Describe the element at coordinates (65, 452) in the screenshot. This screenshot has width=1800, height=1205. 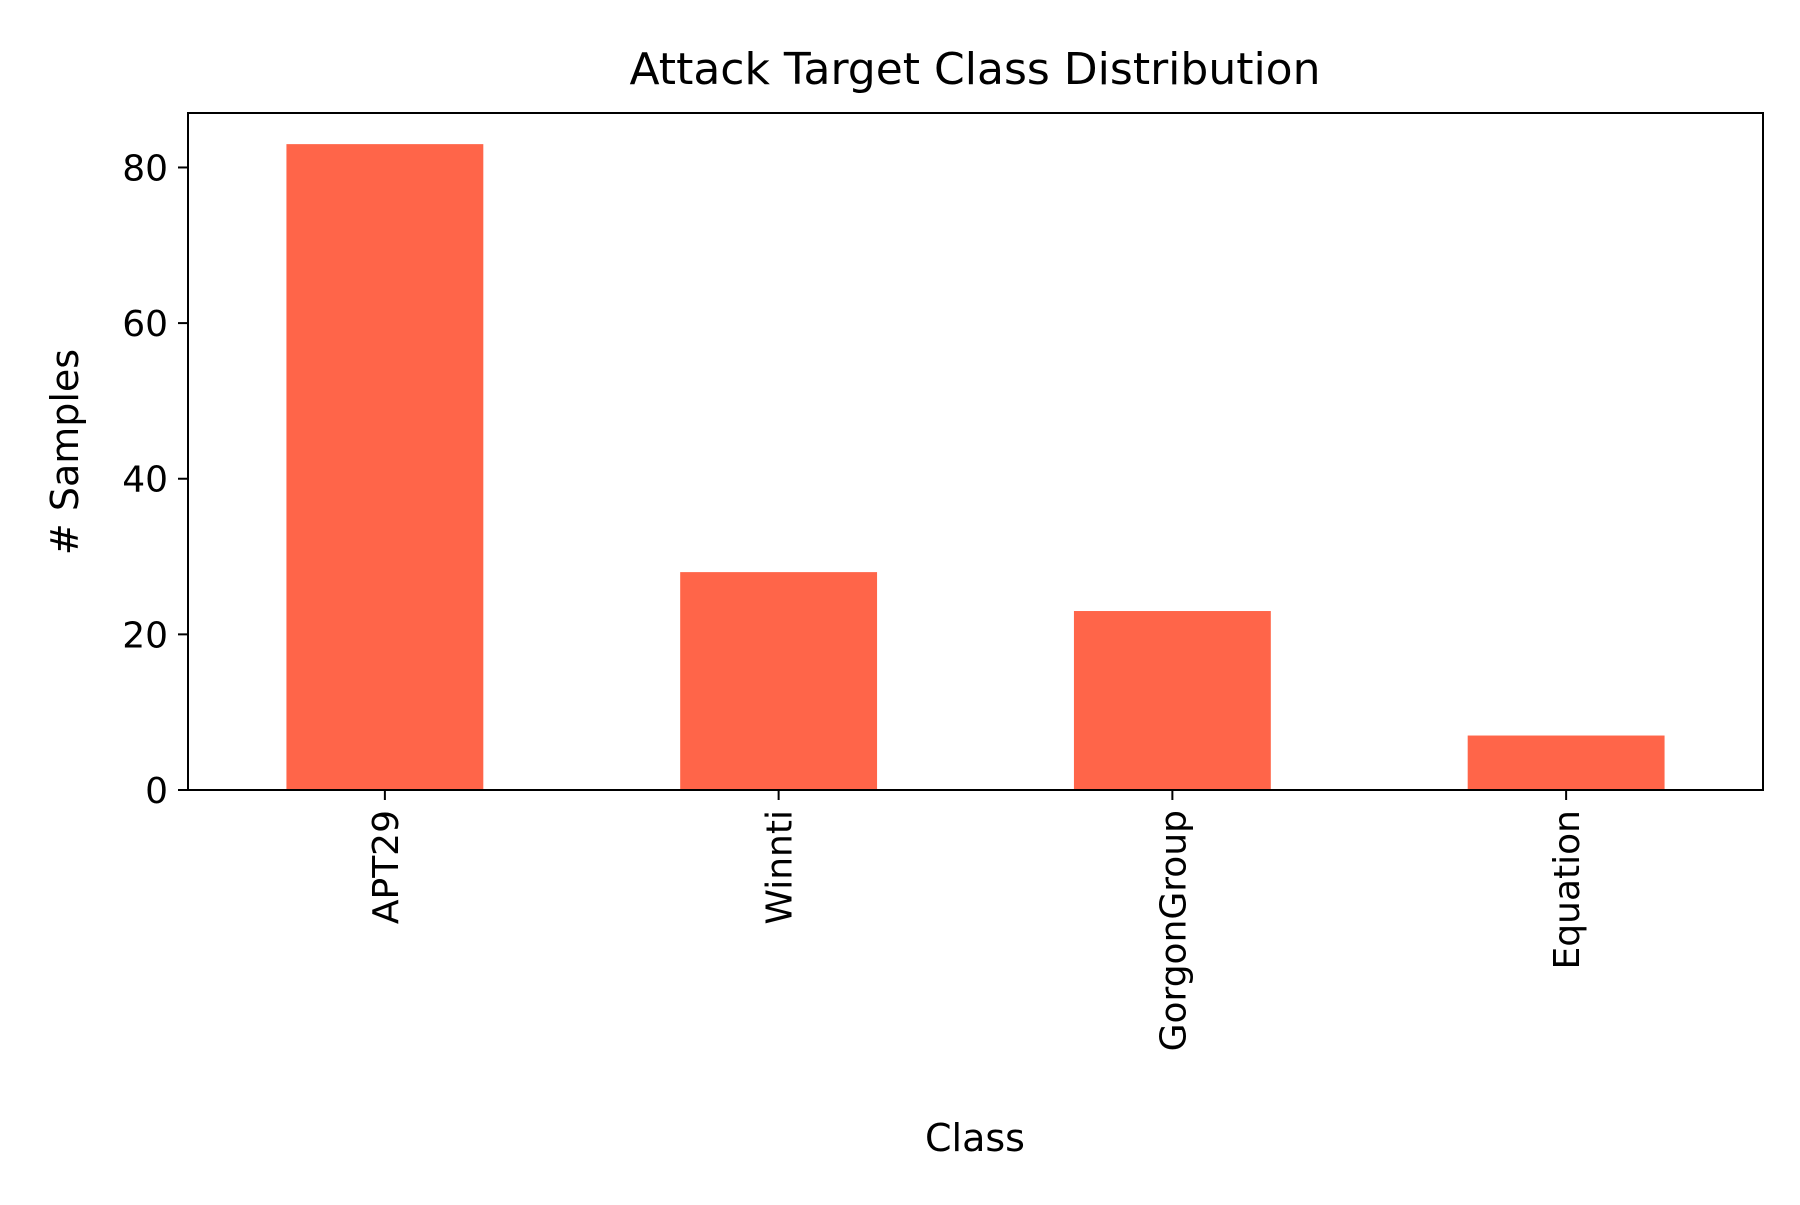
I see `y-axis-label: # Samples` at that location.